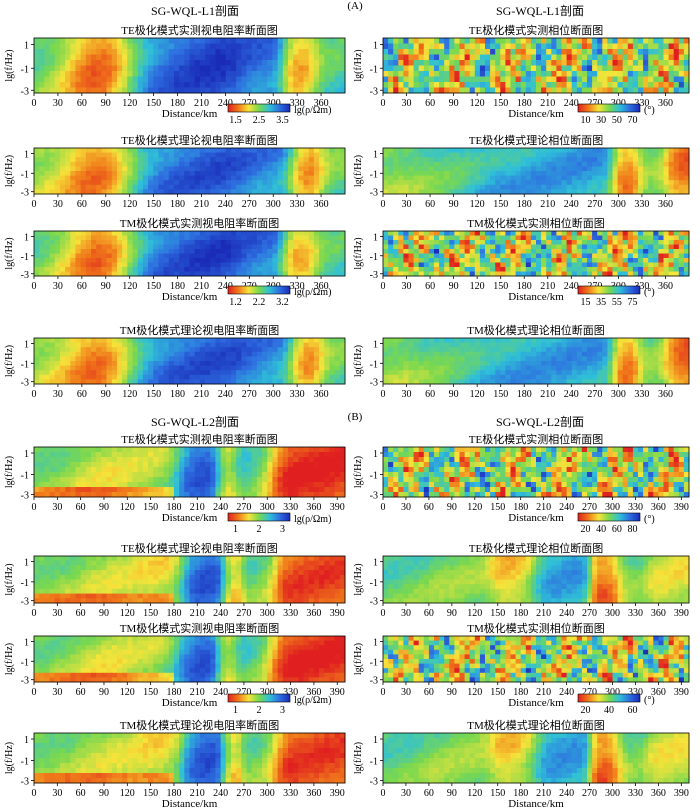  What do you see at coordinates (454, 286) in the screenshot?
I see `x-tick-label: 90` at bounding box center [454, 286].